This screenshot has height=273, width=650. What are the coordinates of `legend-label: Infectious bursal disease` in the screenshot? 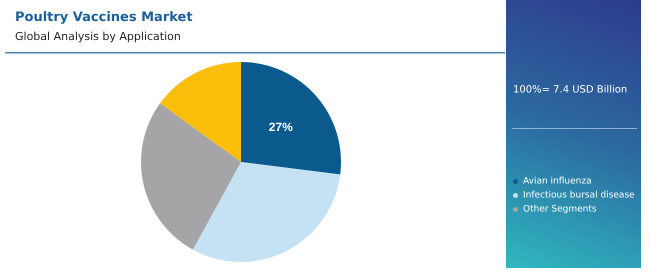 It's located at (579, 195).